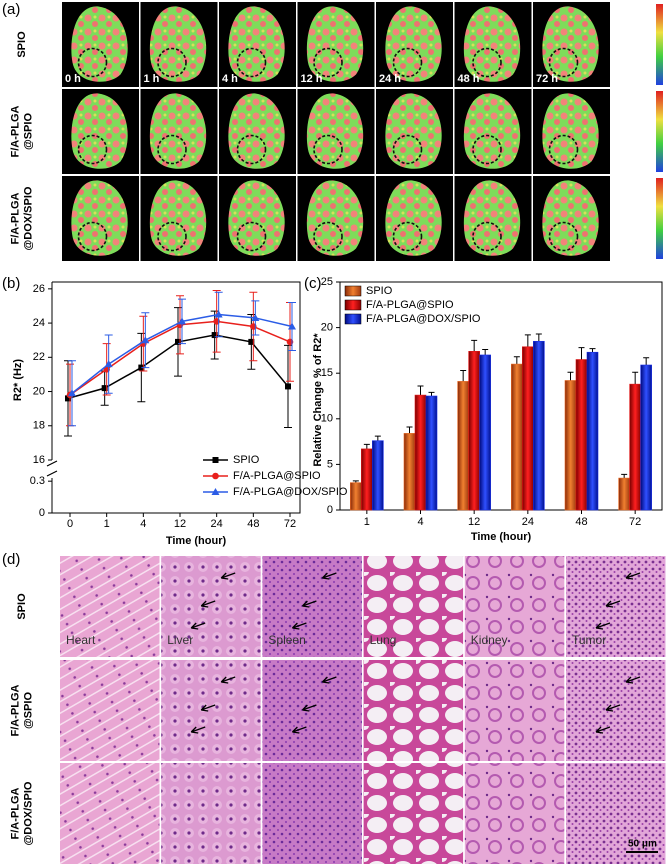 This screenshot has height=864, width=667. I want to click on y-tick-label: 16, so click(39, 460).